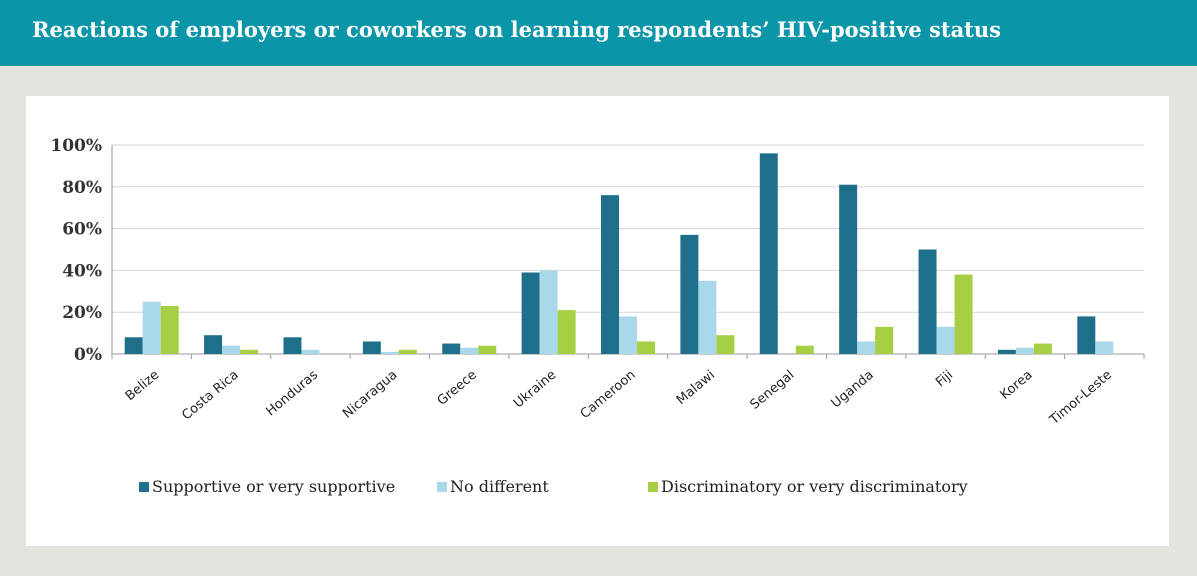 The image size is (1197, 576). Describe the element at coordinates (82, 230) in the screenshot. I see `y-tick-label: 60%` at that location.